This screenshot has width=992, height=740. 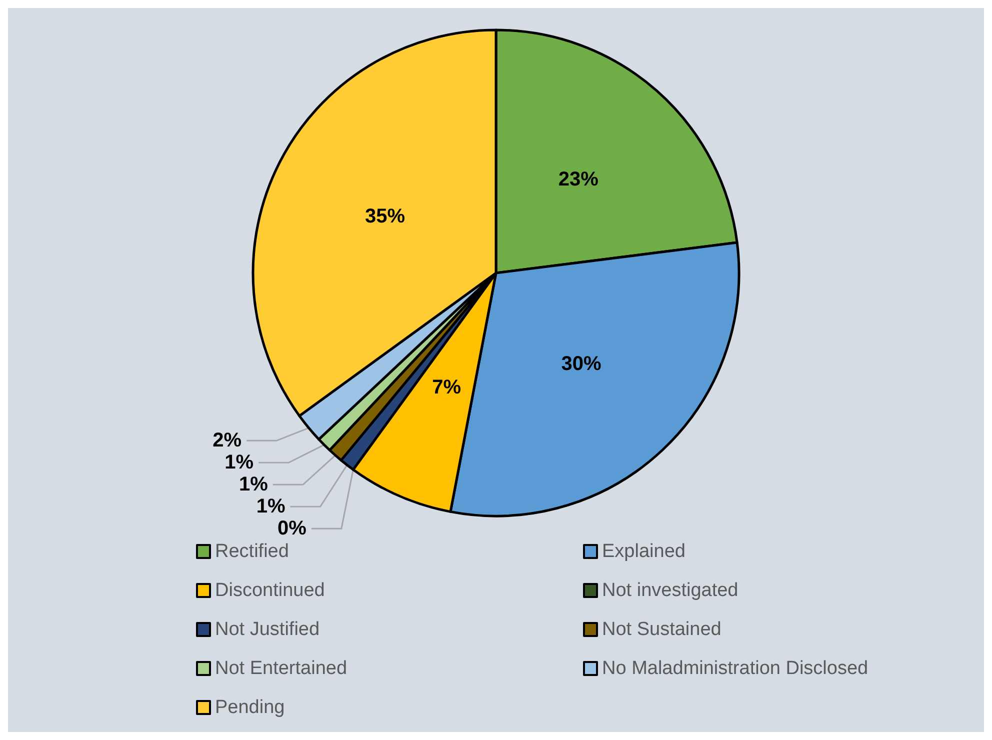 I want to click on data-label: 35%, so click(x=385, y=216).